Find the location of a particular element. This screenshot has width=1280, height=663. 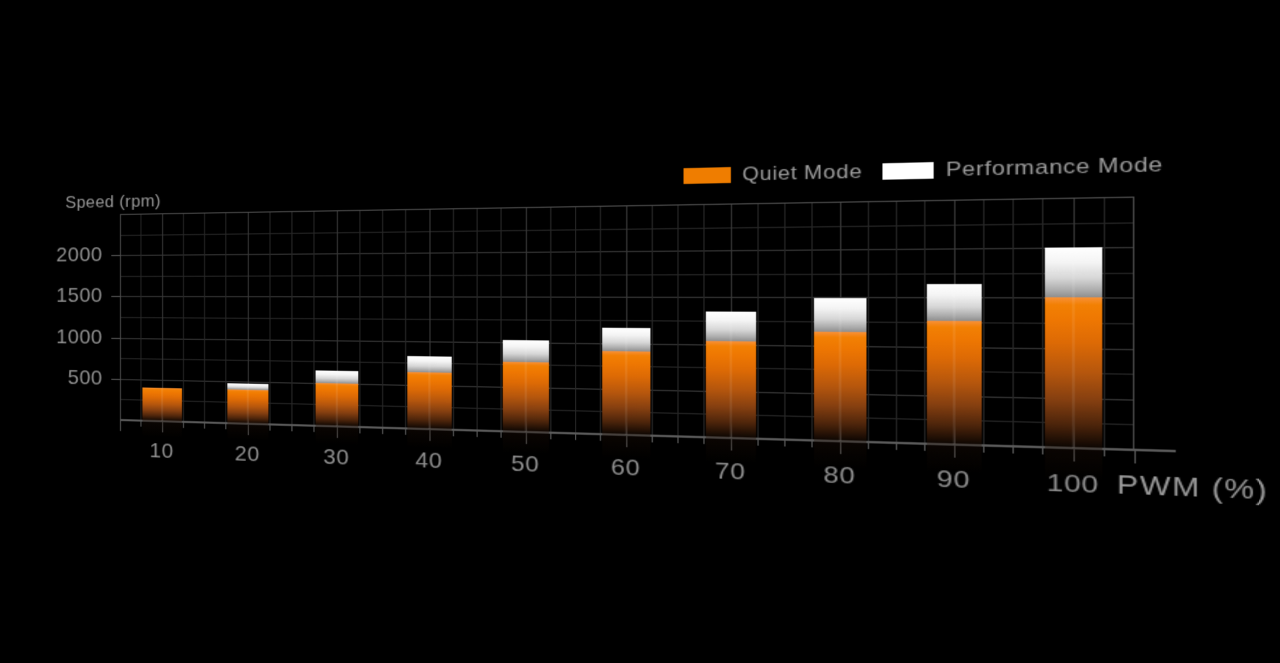

quiet-mode-color-swatch is located at coordinates (707, 175).